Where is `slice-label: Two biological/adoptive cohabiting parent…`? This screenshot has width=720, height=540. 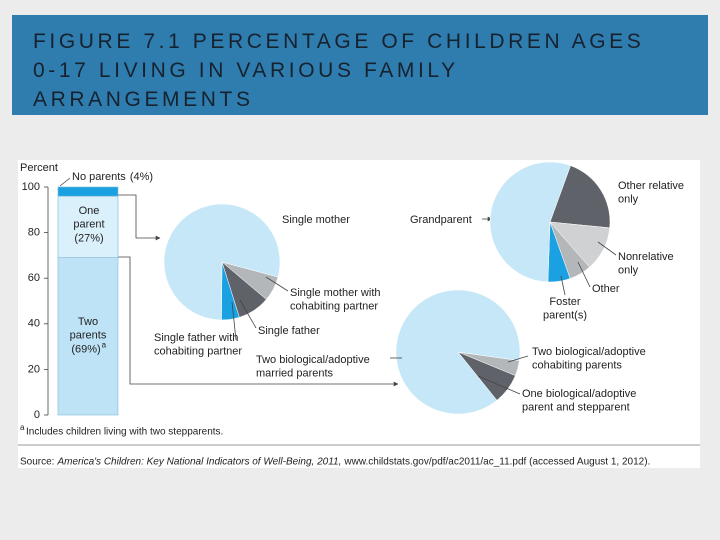
slice-label: Two biological/adoptive cohabiting parent… is located at coordinates (589, 359).